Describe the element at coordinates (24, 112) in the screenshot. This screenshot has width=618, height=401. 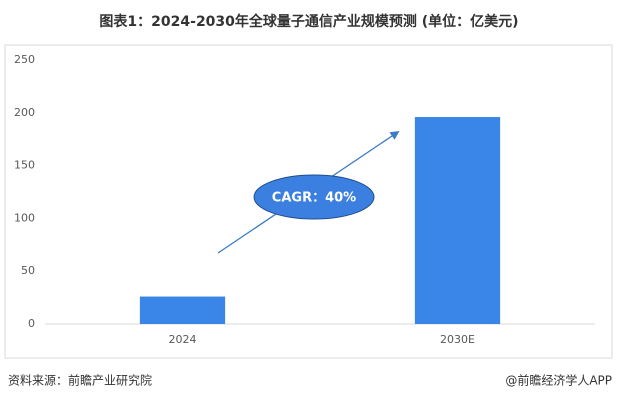
I see `y-tick-label: 200` at that location.